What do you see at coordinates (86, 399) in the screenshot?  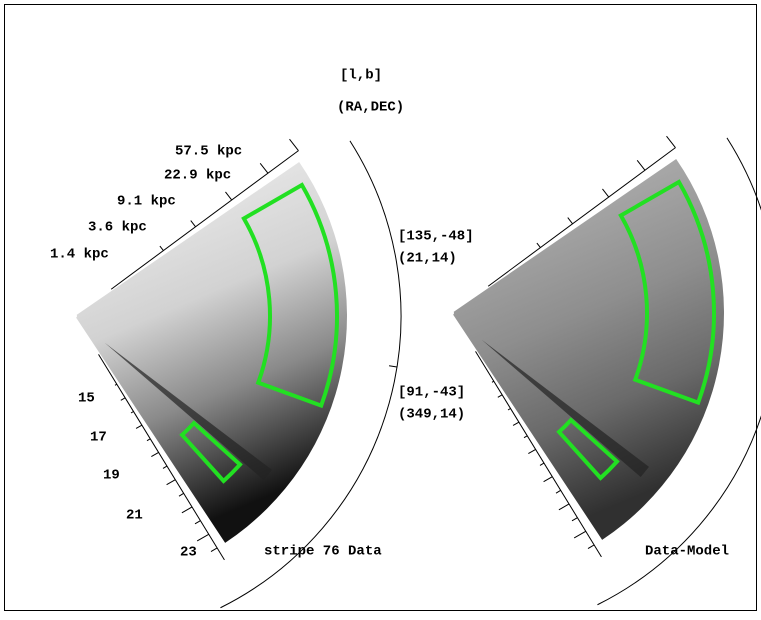 I see `magnitude-label: 15` at bounding box center [86, 399].